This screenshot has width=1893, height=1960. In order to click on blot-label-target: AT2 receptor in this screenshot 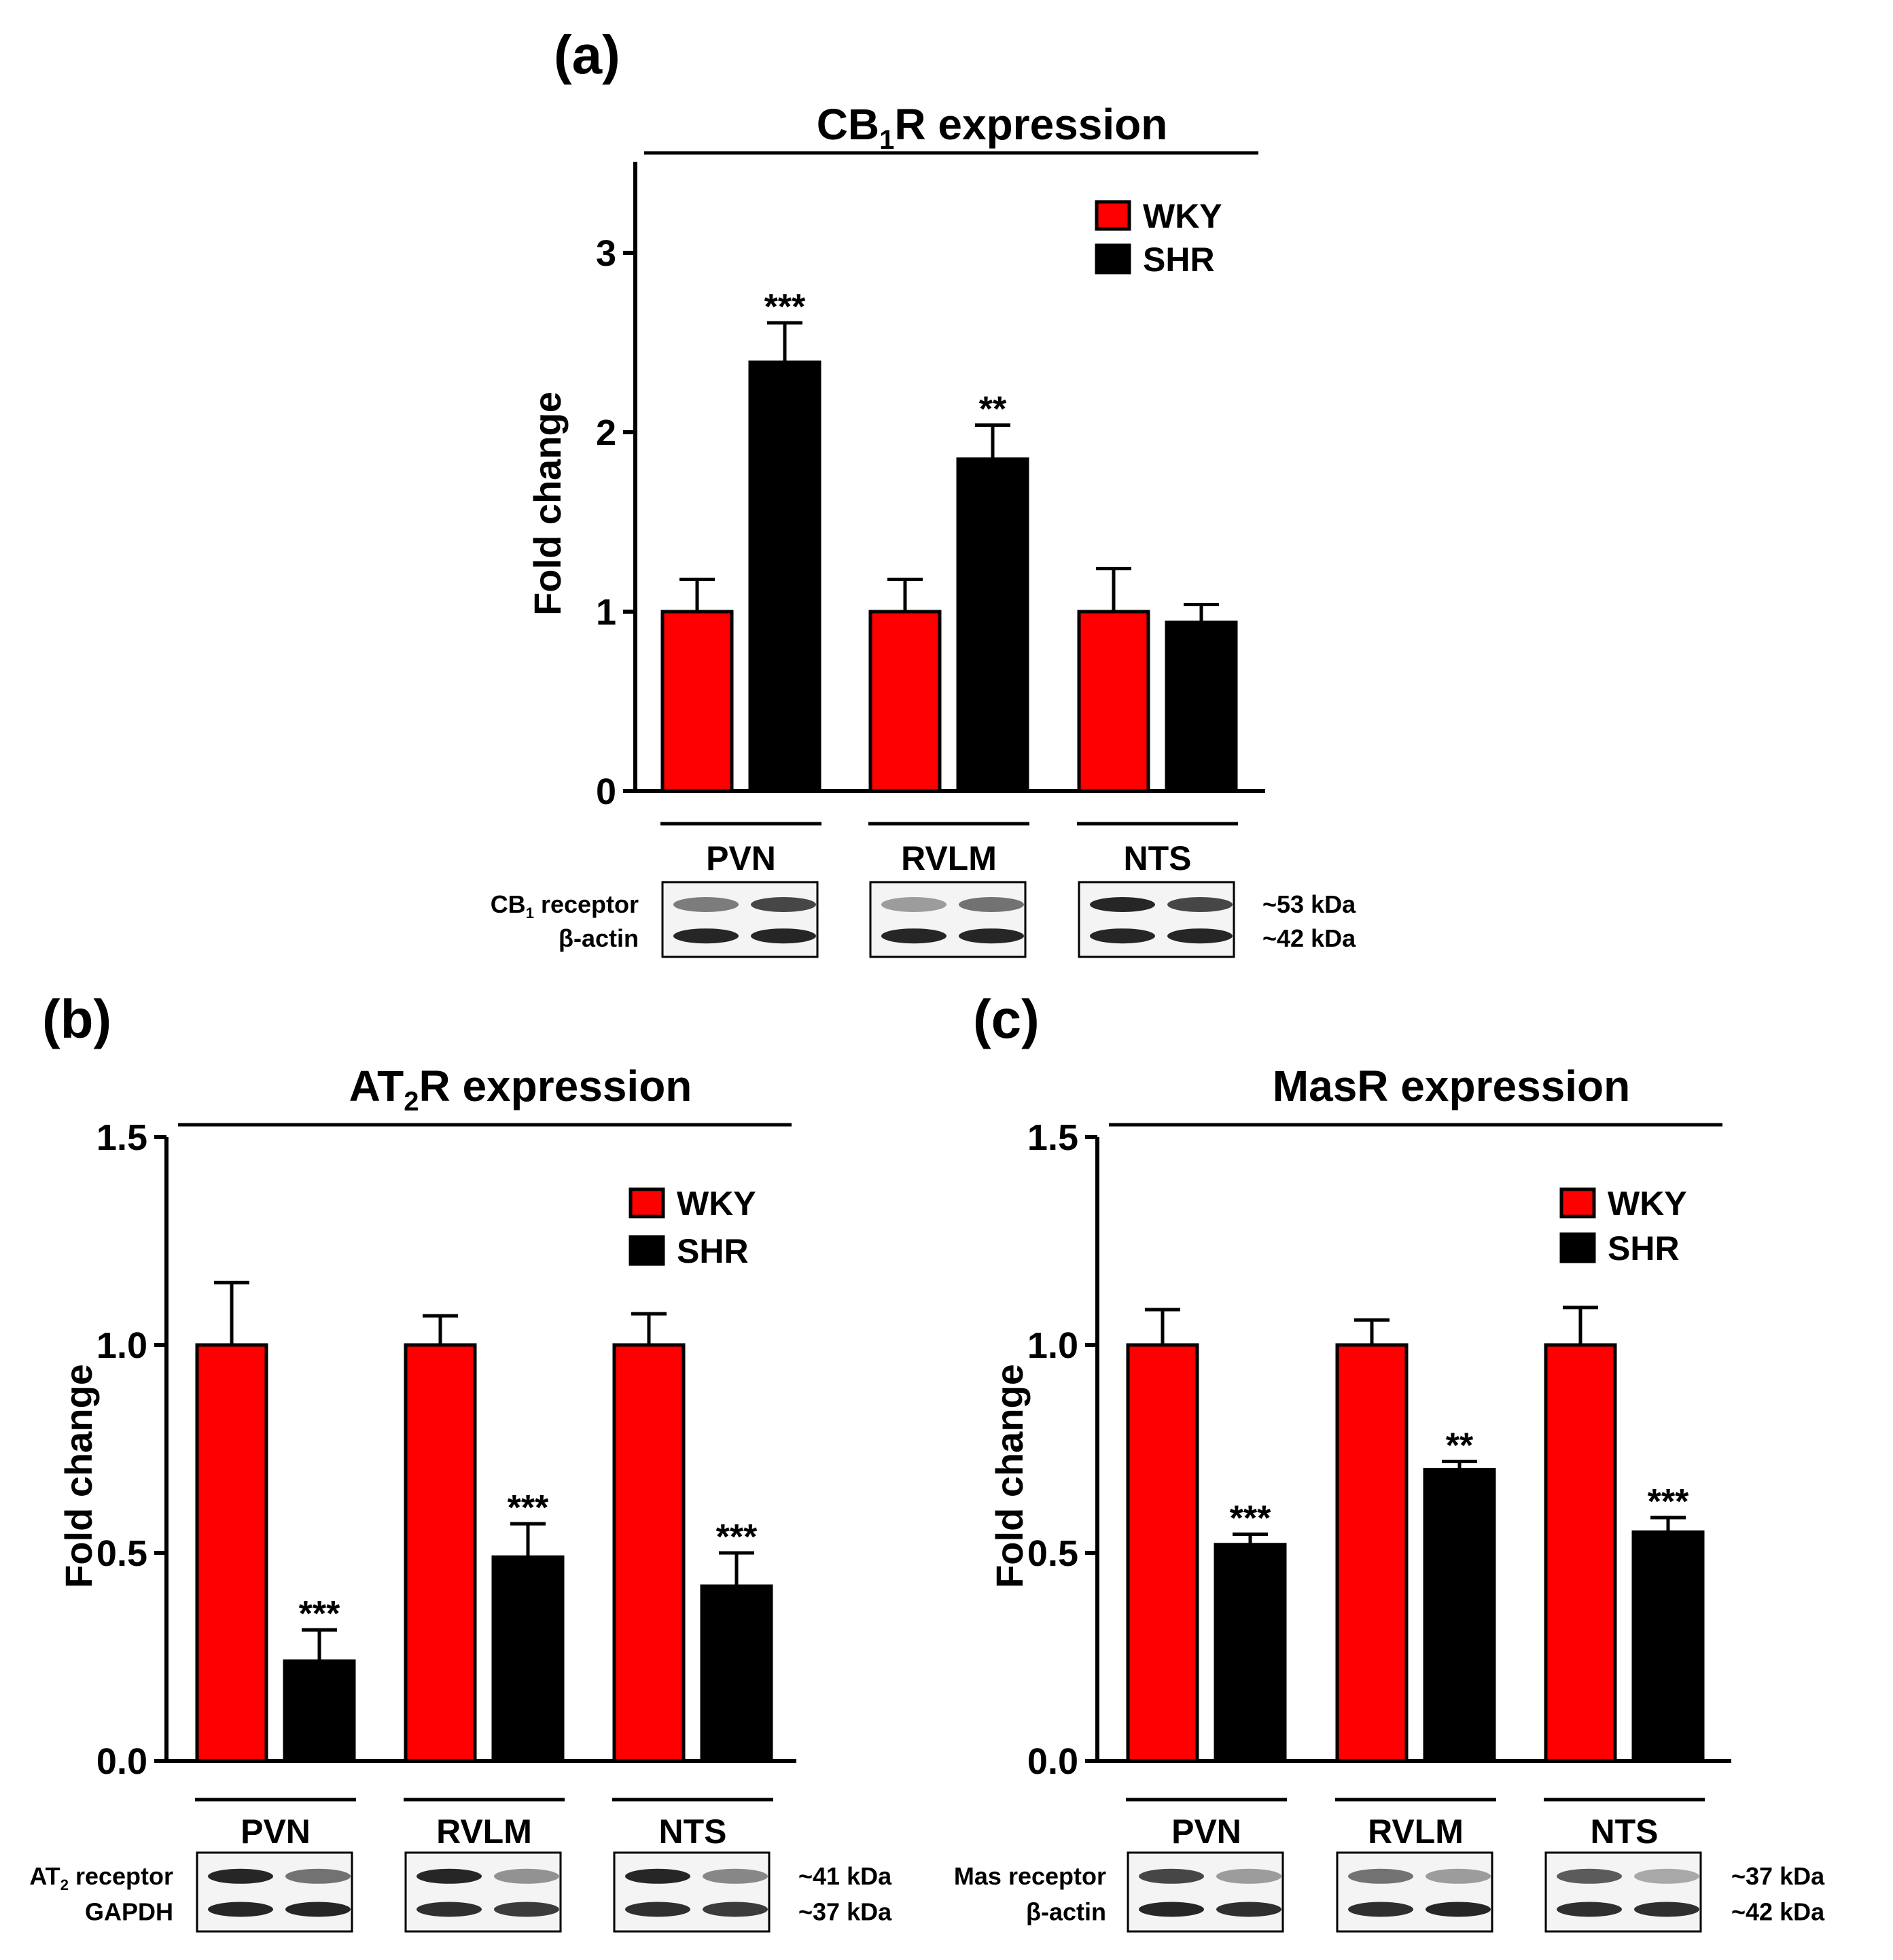, I will do `click(101, 1878)`.